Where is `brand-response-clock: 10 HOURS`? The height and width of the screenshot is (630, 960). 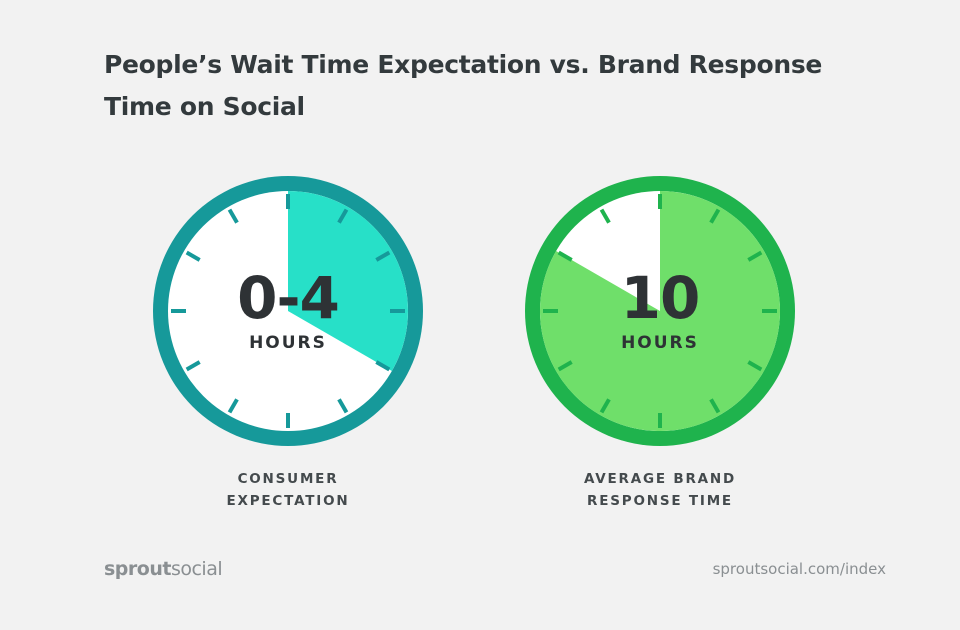 brand-response-clock: 10 HOURS is located at coordinates (660, 311).